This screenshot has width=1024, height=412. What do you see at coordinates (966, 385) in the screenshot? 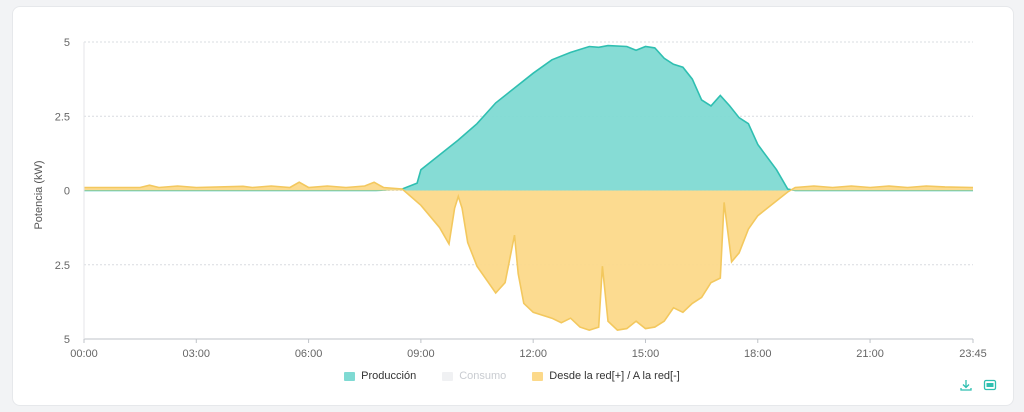
I see `download-icon` at bounding box center [966, 385].